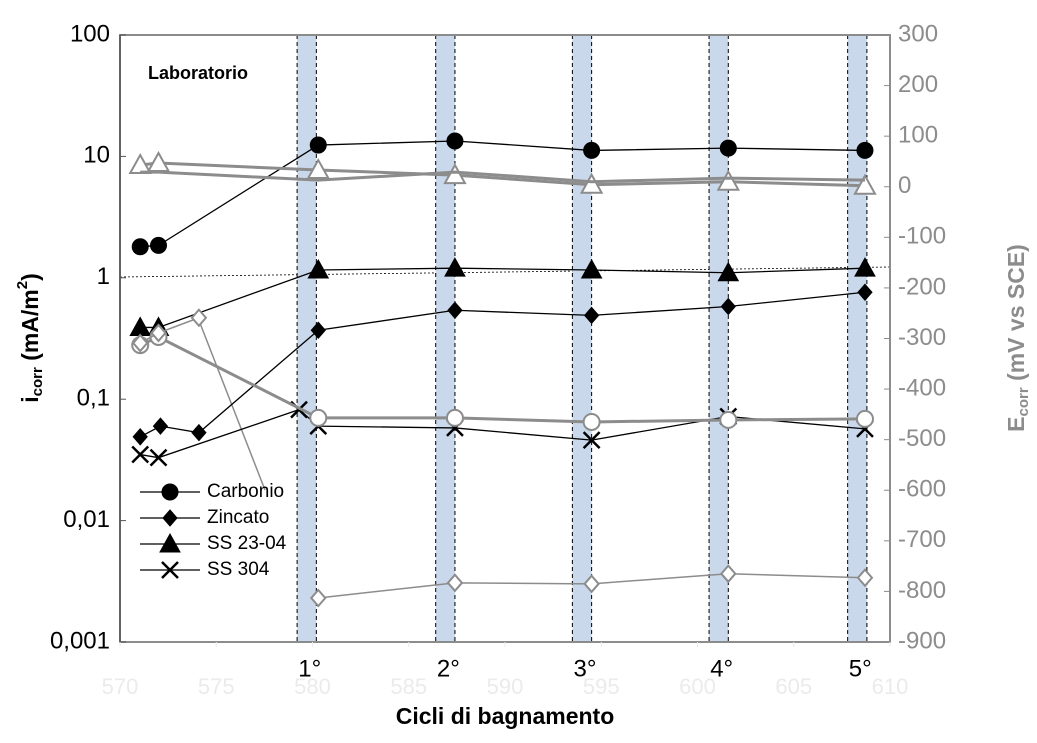  Describe the element at coordinates (505, 272) in the screenshot. I see `trend-line` at that location.